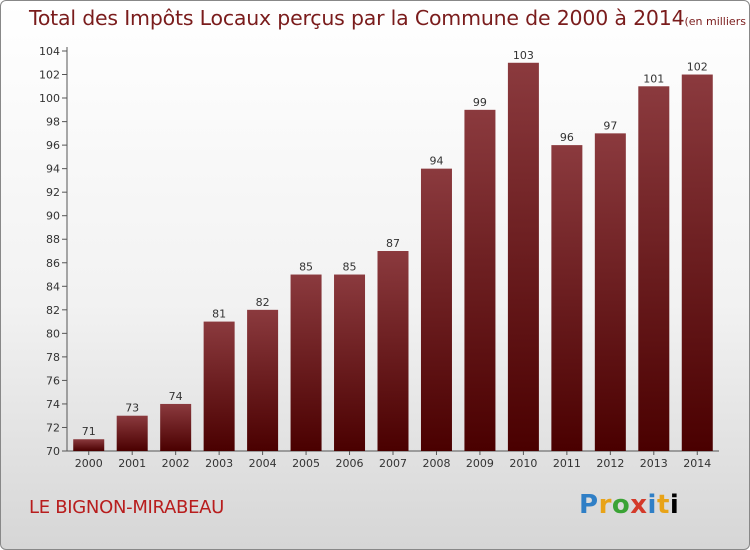 Image resolution: width=750 pixels, height=550 pixels. Describe the element at coordinates (480, 102) in the screenshot. I see `bar-value-label: 99` at that location.